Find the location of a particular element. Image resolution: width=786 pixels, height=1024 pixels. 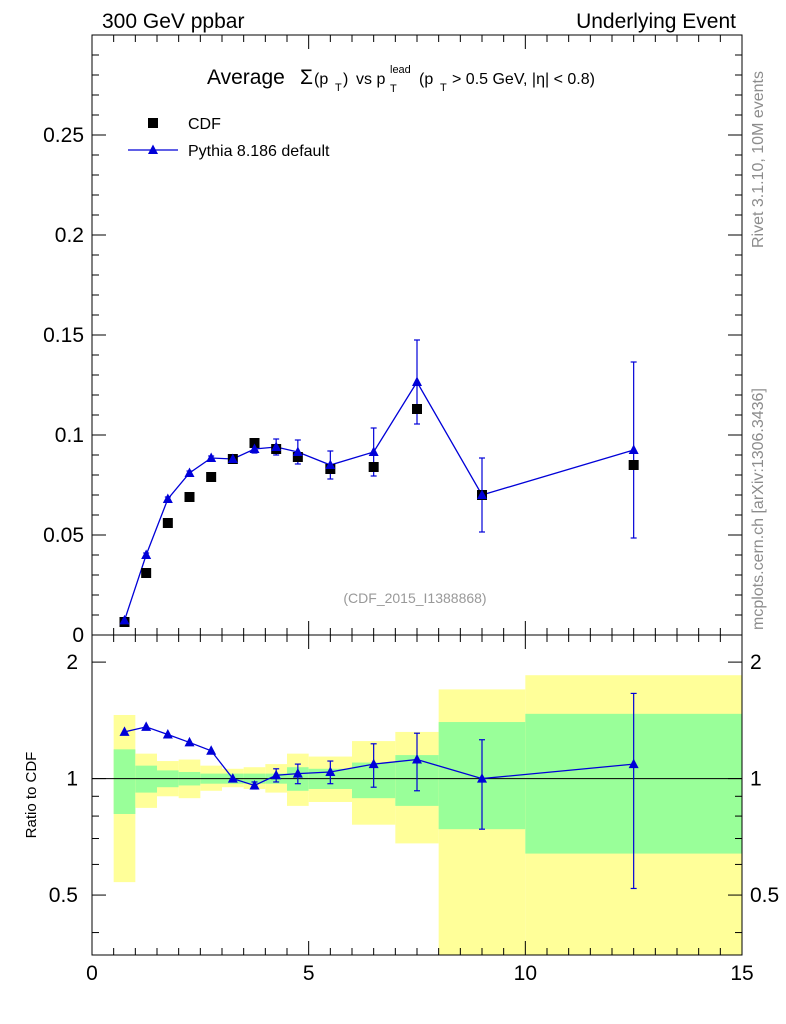

legend: CDF Pythia 8.186 default is located at coordinates (229, 138).